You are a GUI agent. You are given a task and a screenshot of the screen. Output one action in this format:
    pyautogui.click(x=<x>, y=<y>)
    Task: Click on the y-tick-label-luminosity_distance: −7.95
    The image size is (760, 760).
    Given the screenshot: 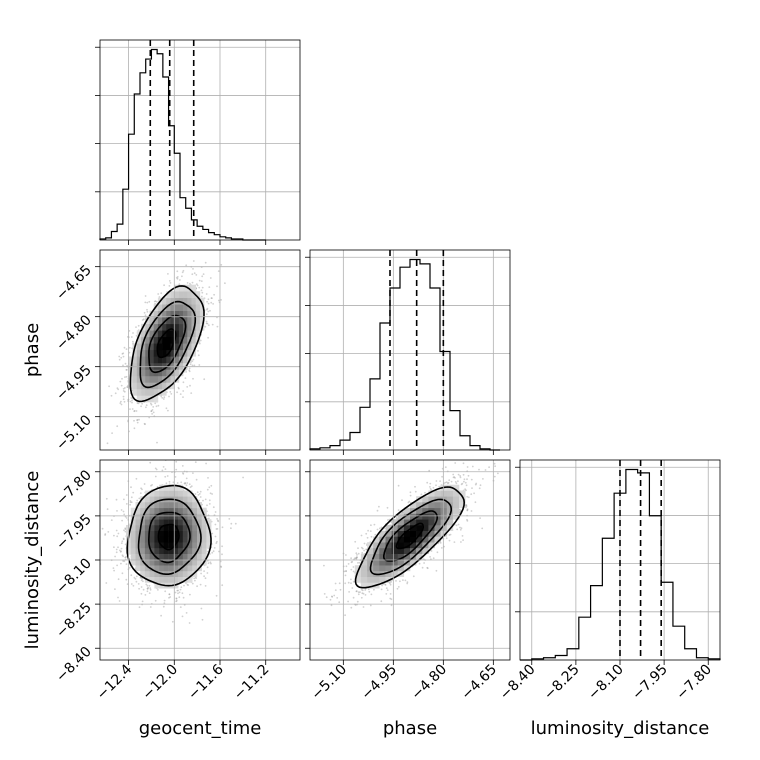 What is the action you would take?
    pyautogui.click(x=74, y=532)
    